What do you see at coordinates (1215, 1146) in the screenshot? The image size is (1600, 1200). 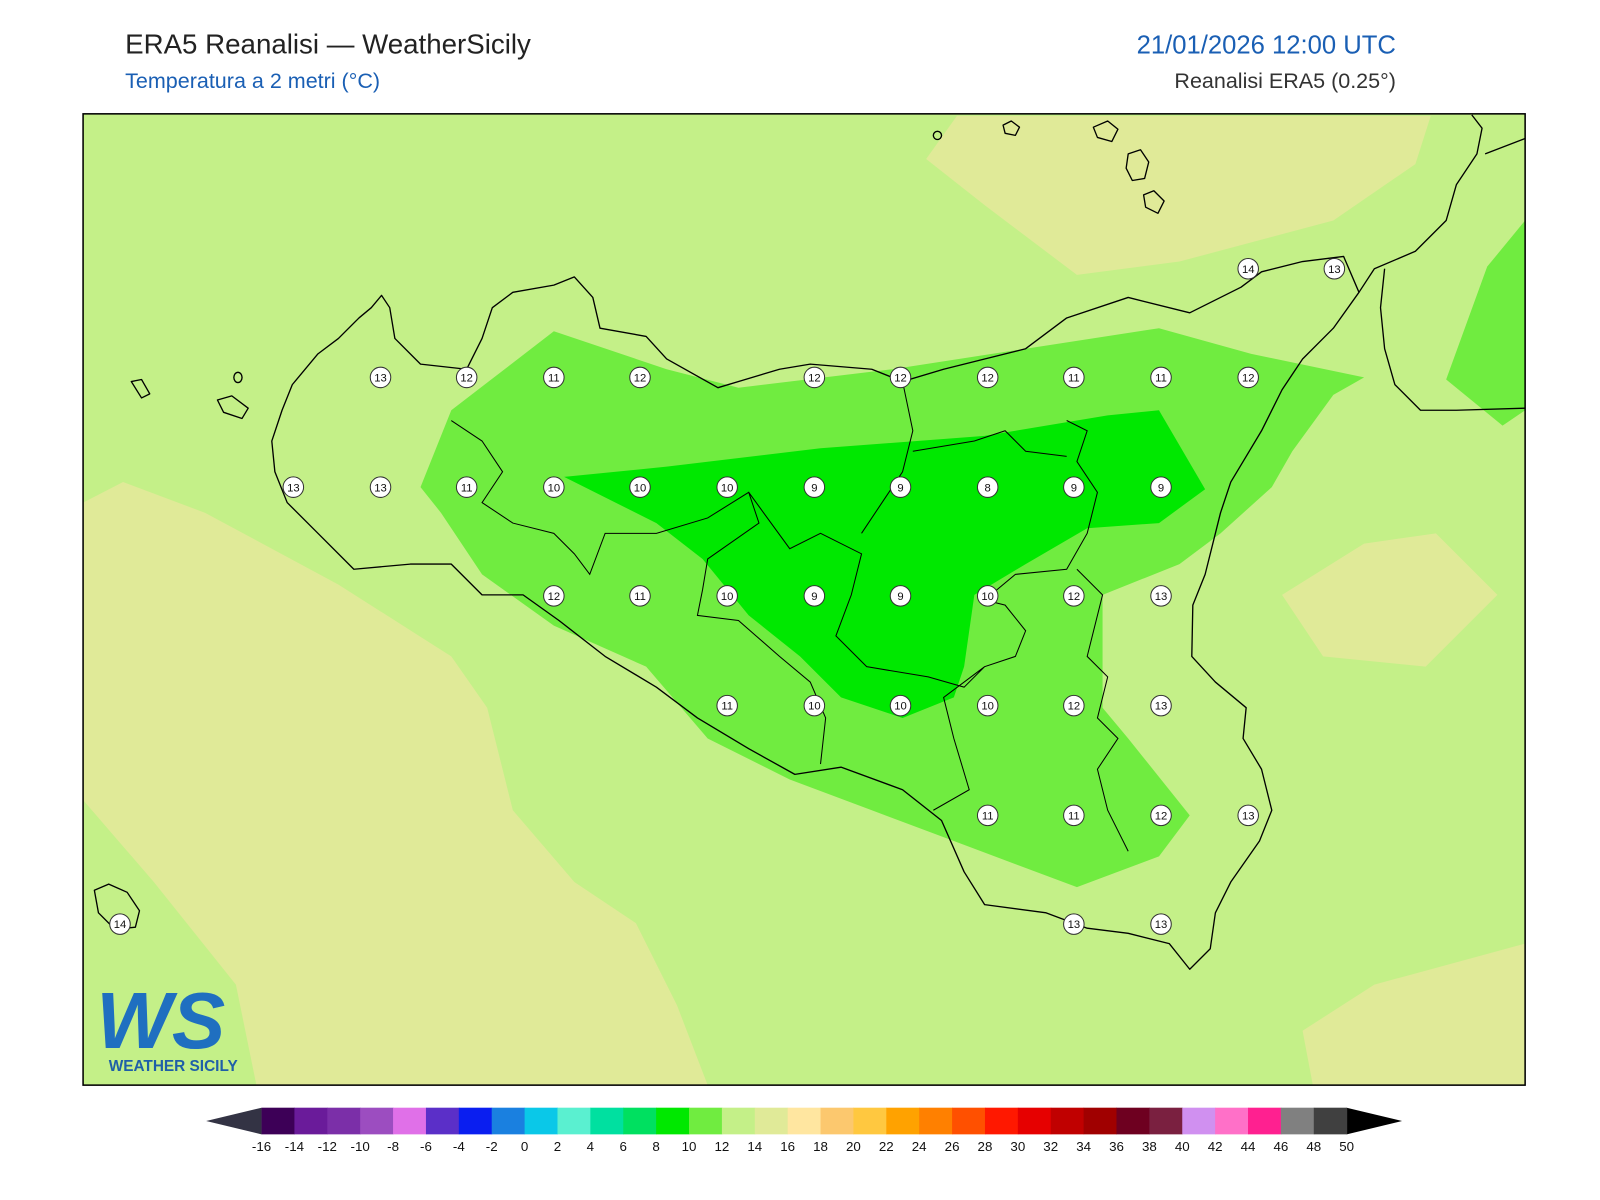 I see `colorbar-tick-label: 42` at bounding box center [1215, 1146].